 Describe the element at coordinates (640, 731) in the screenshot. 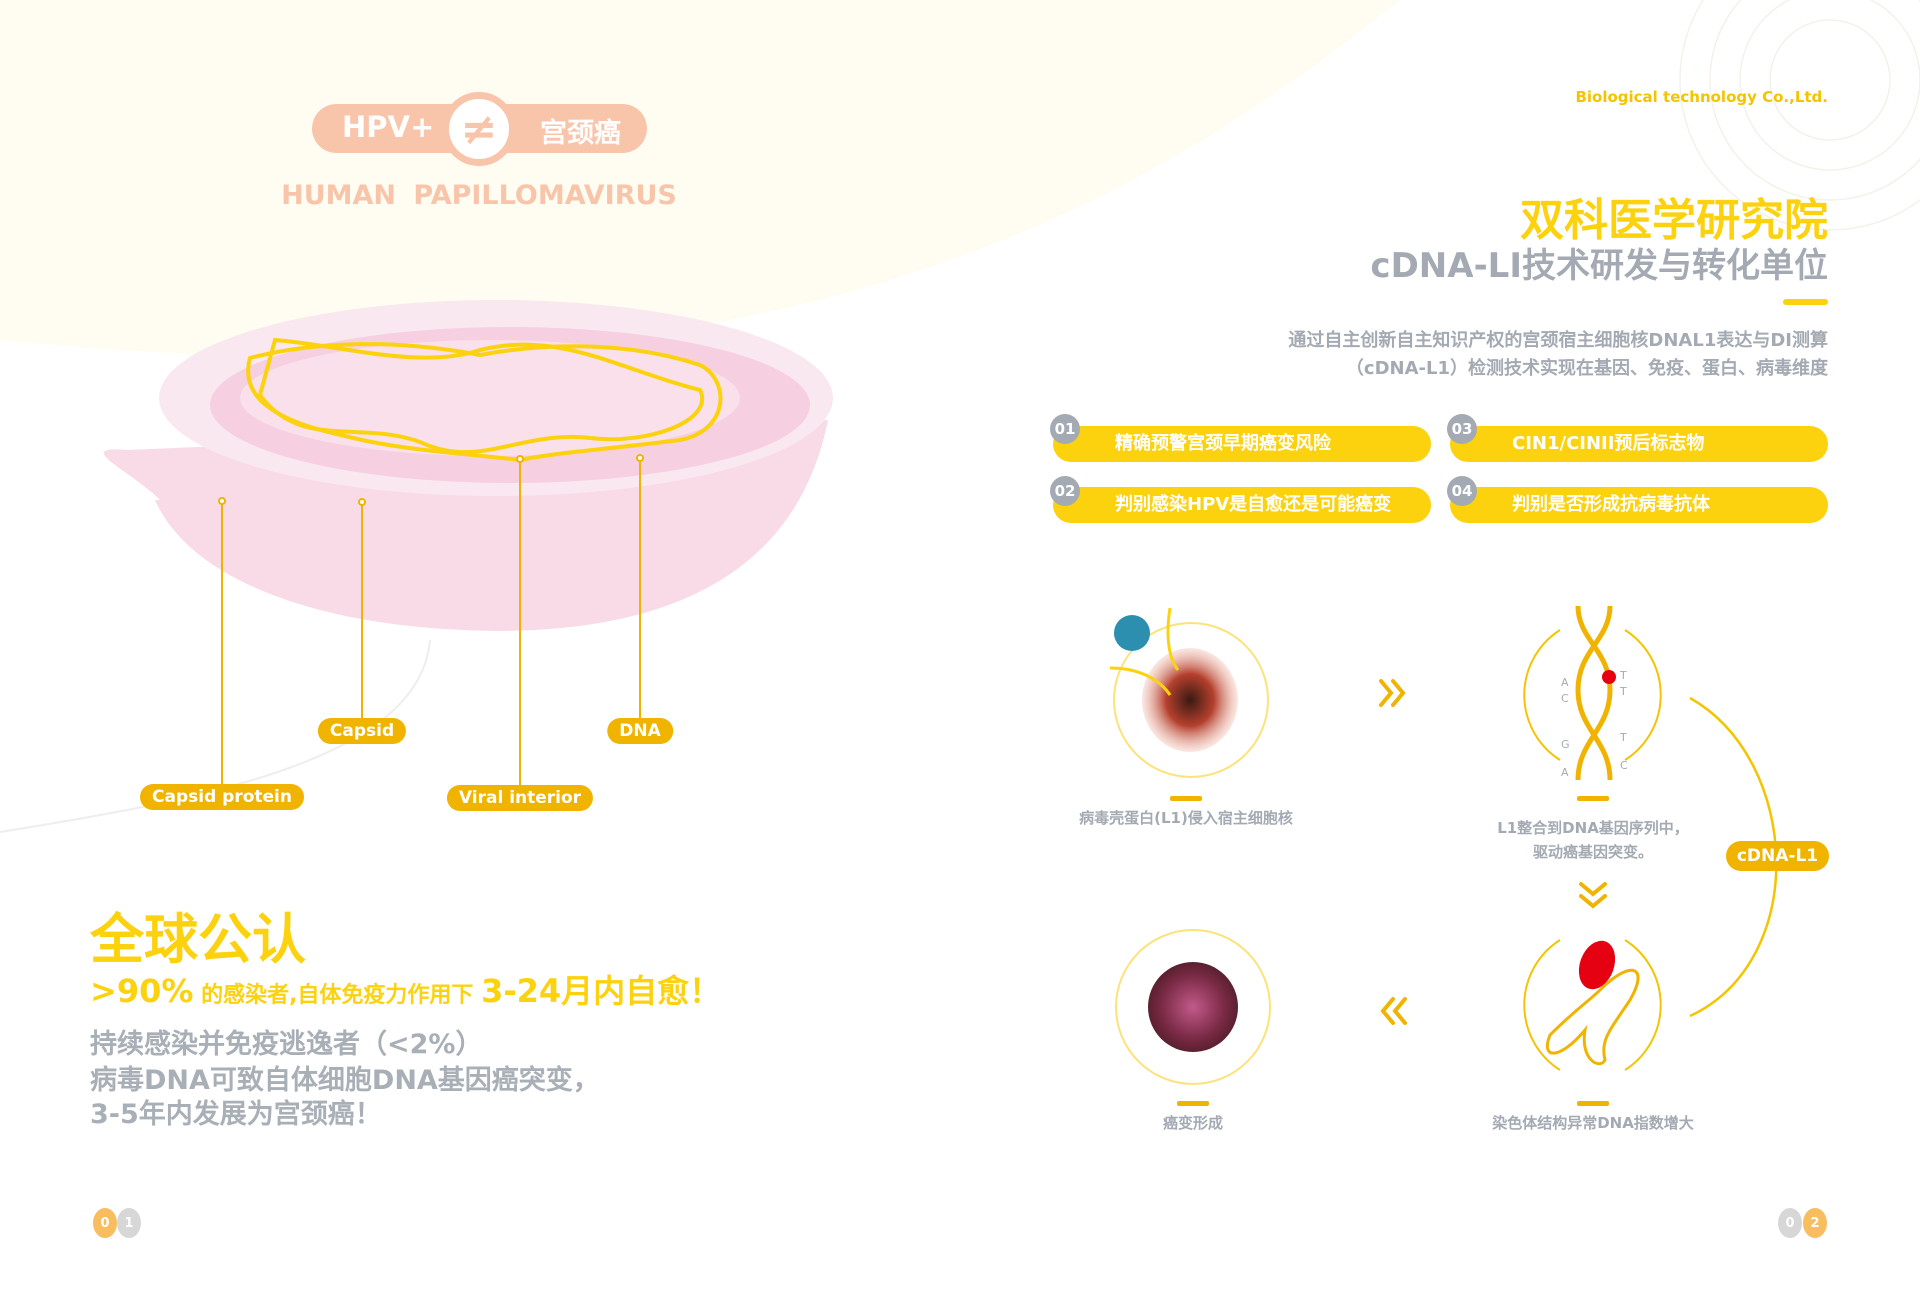

I see `label-dna: DNA` at that location.